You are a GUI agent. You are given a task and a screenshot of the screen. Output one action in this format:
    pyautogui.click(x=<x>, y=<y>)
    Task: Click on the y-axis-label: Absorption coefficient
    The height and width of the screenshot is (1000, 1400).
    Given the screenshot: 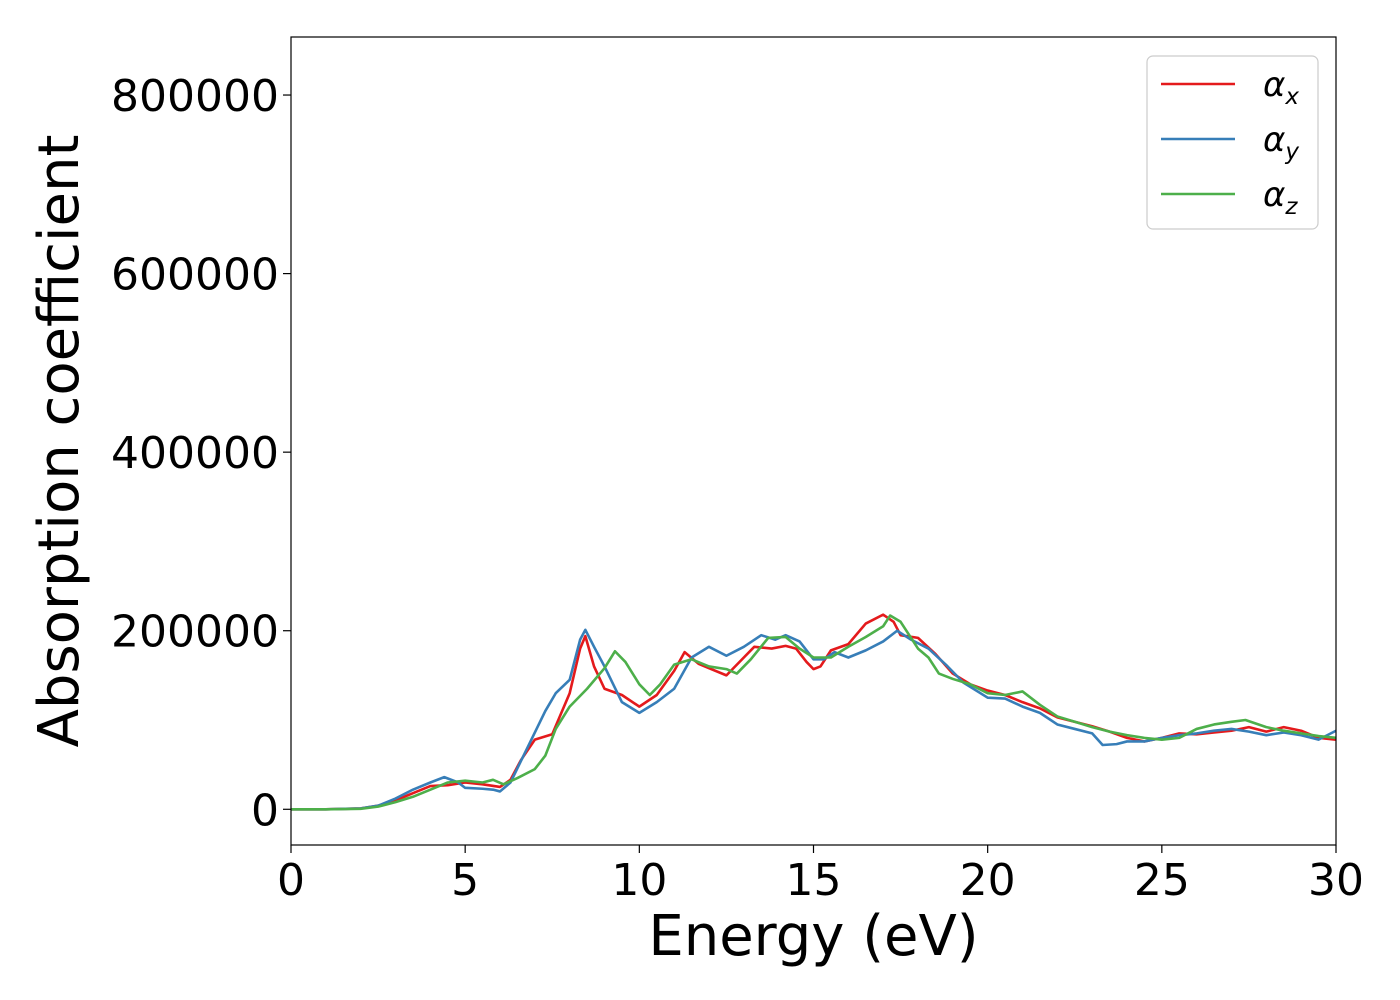 What is the action you would take?
    pyautogui.click(x=59, y=441)
    